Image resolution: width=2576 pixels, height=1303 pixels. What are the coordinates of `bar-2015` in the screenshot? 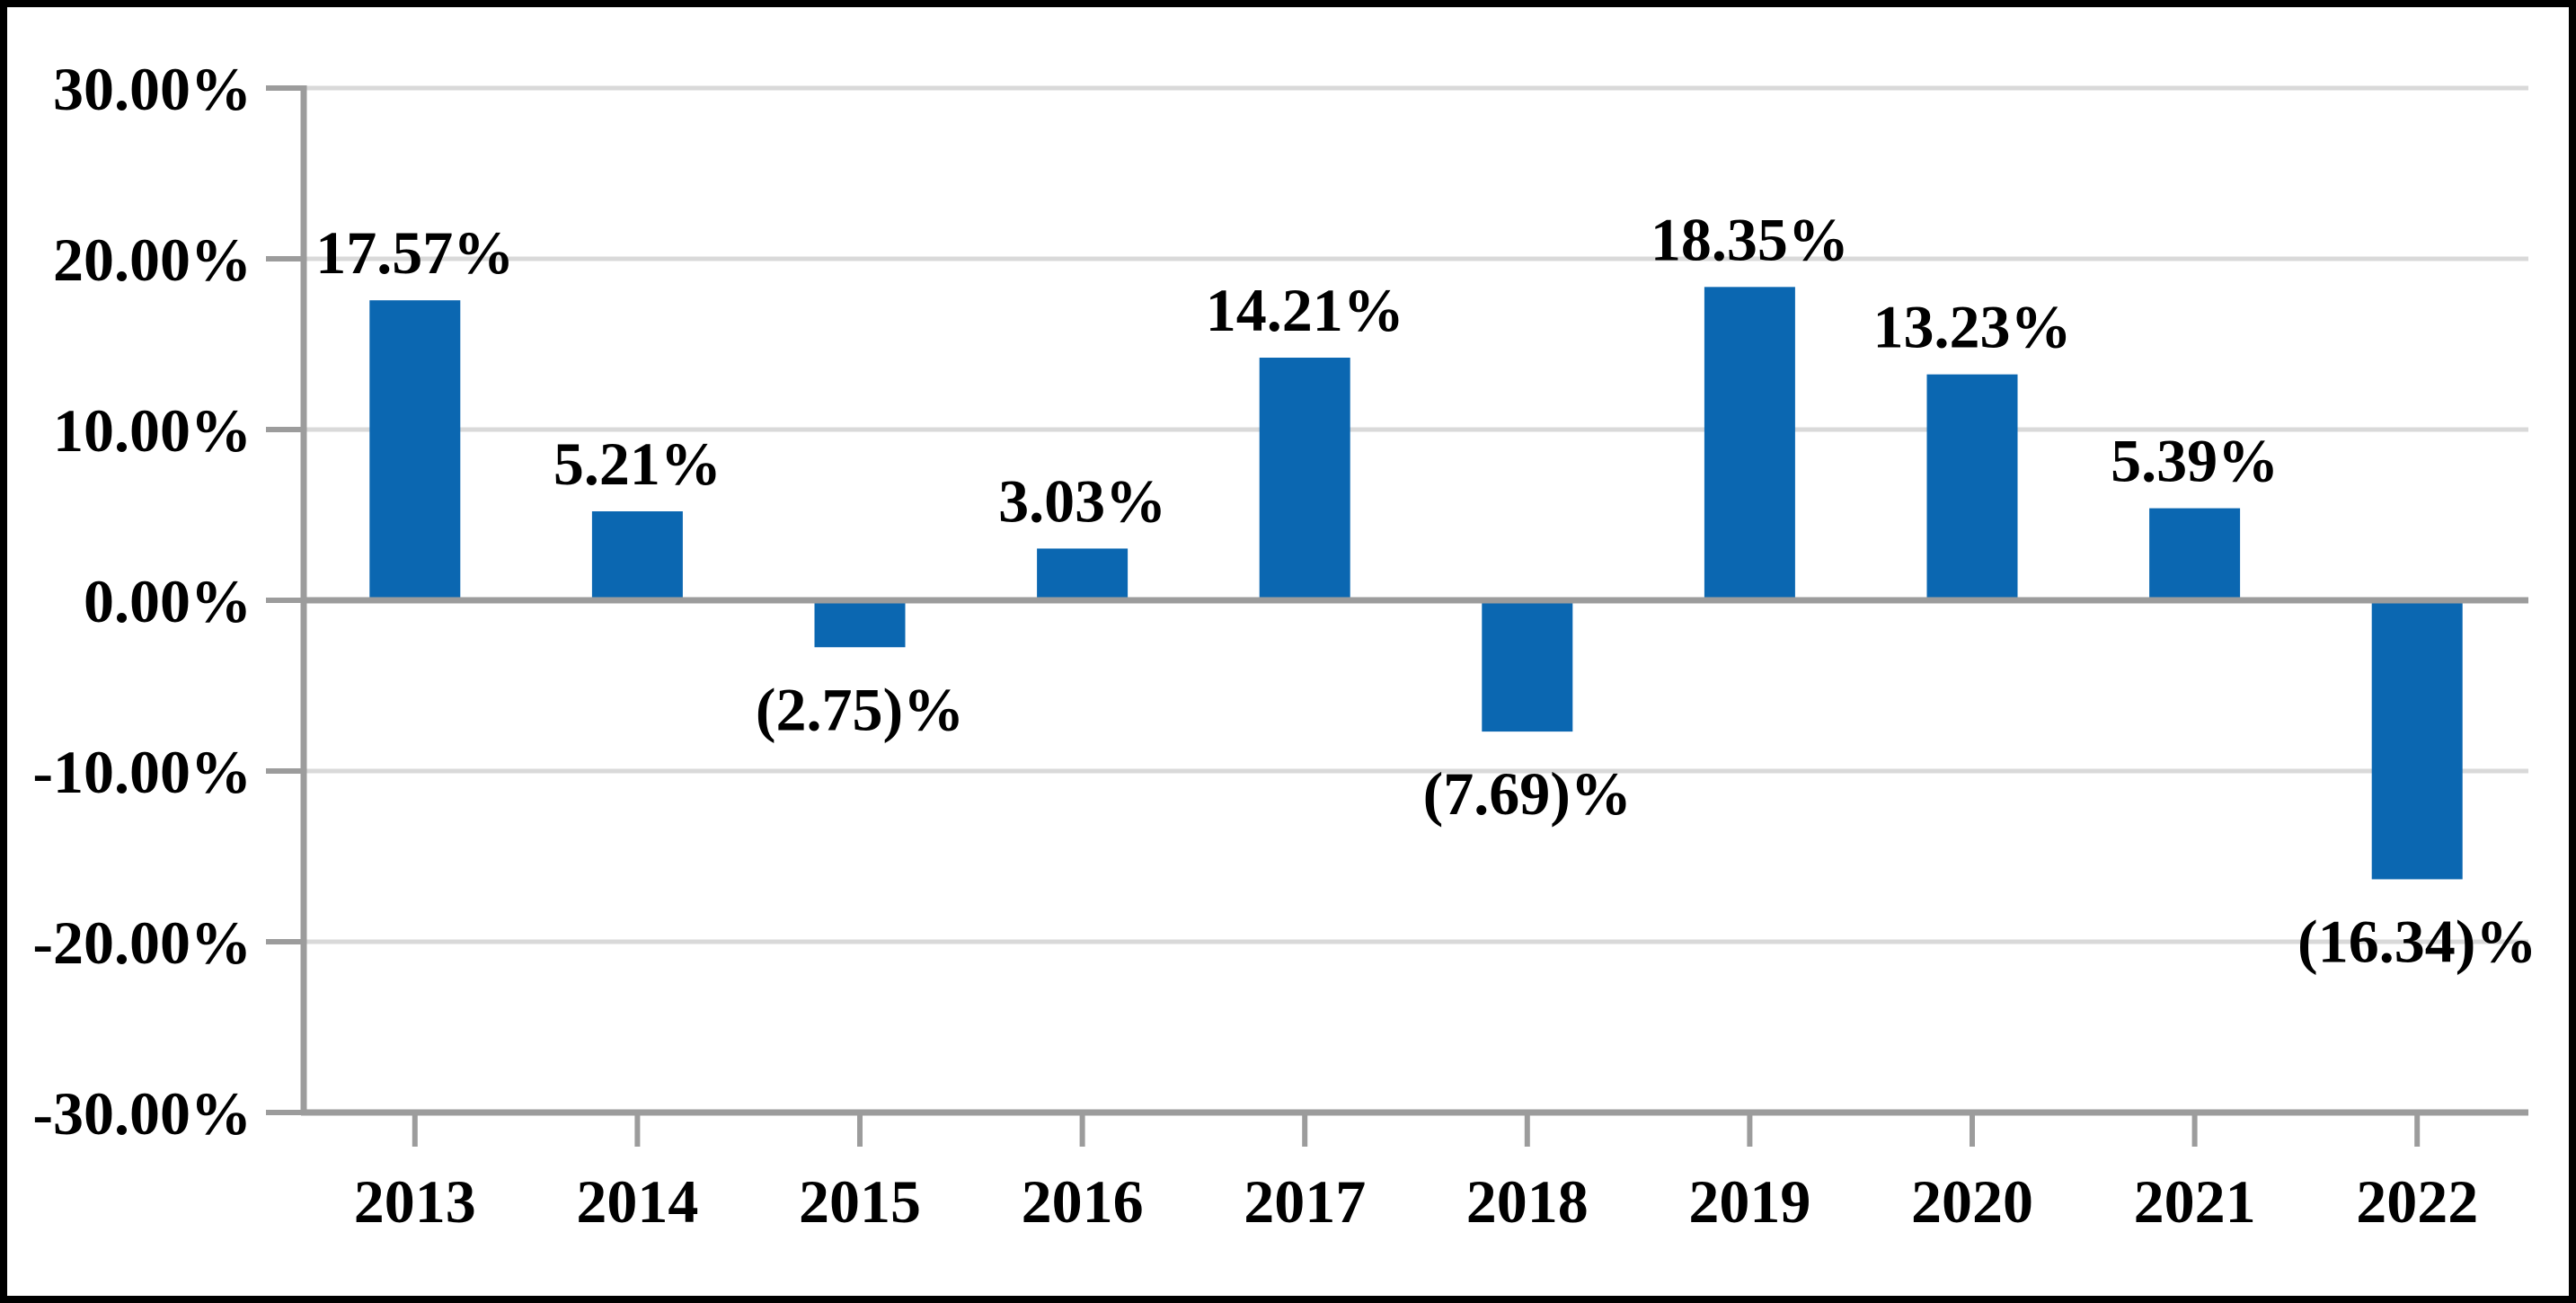 It's located at (860, 624).